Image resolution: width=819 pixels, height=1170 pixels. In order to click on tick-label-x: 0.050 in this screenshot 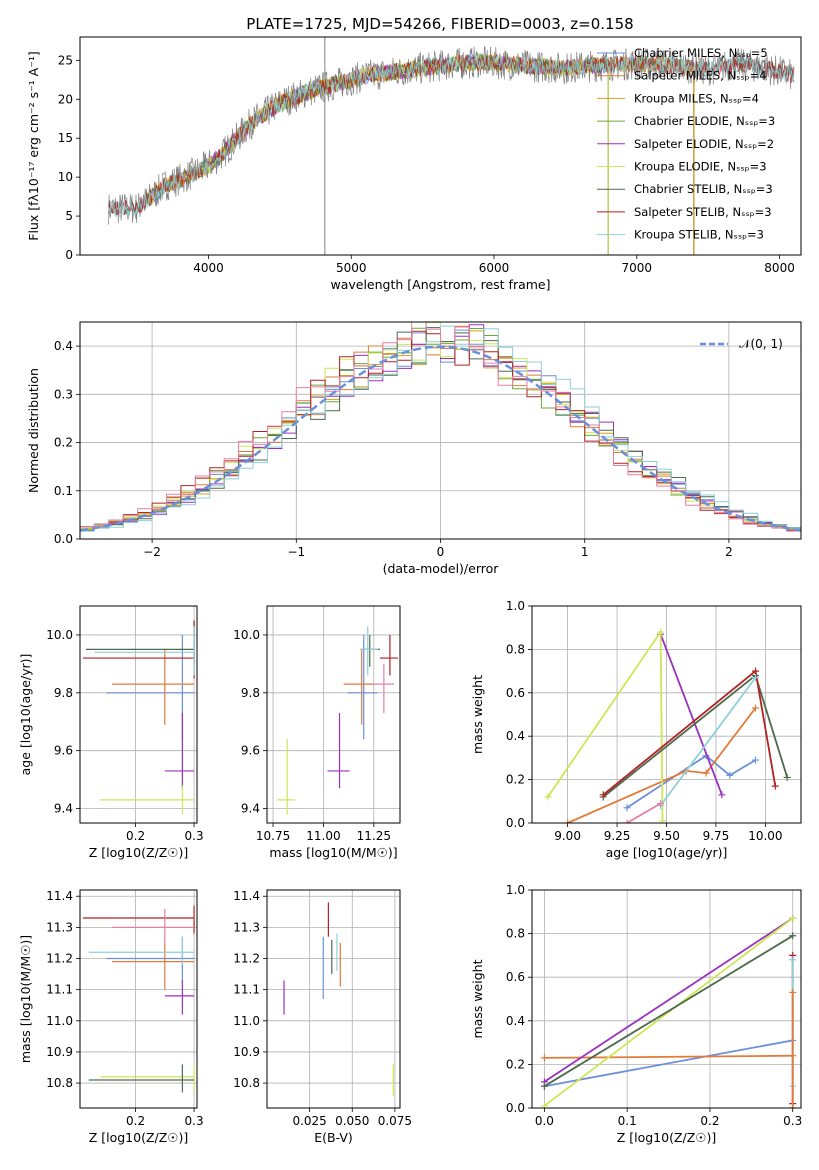, I will do `click(352, 1121)`.